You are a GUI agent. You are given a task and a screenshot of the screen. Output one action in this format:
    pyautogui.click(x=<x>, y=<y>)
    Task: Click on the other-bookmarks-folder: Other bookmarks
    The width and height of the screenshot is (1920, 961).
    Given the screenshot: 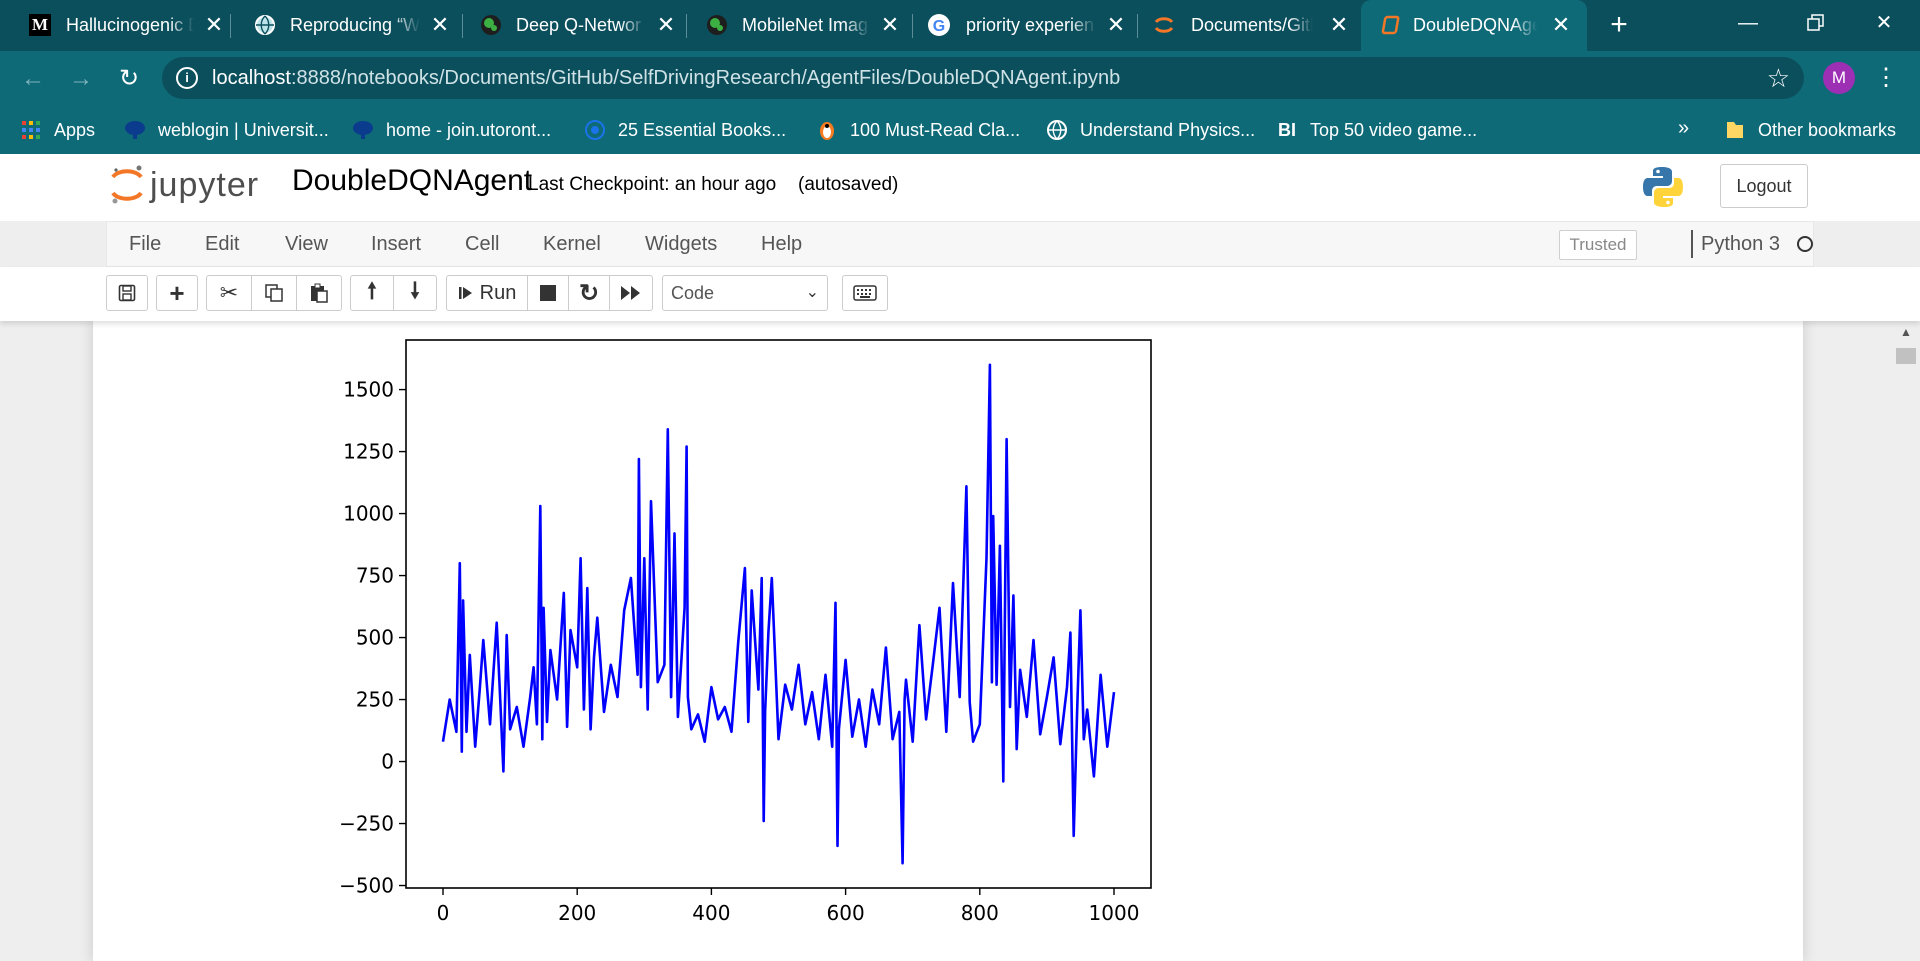 What is the action you would take?
    pyautogui.click(x=1810, y=130)
    